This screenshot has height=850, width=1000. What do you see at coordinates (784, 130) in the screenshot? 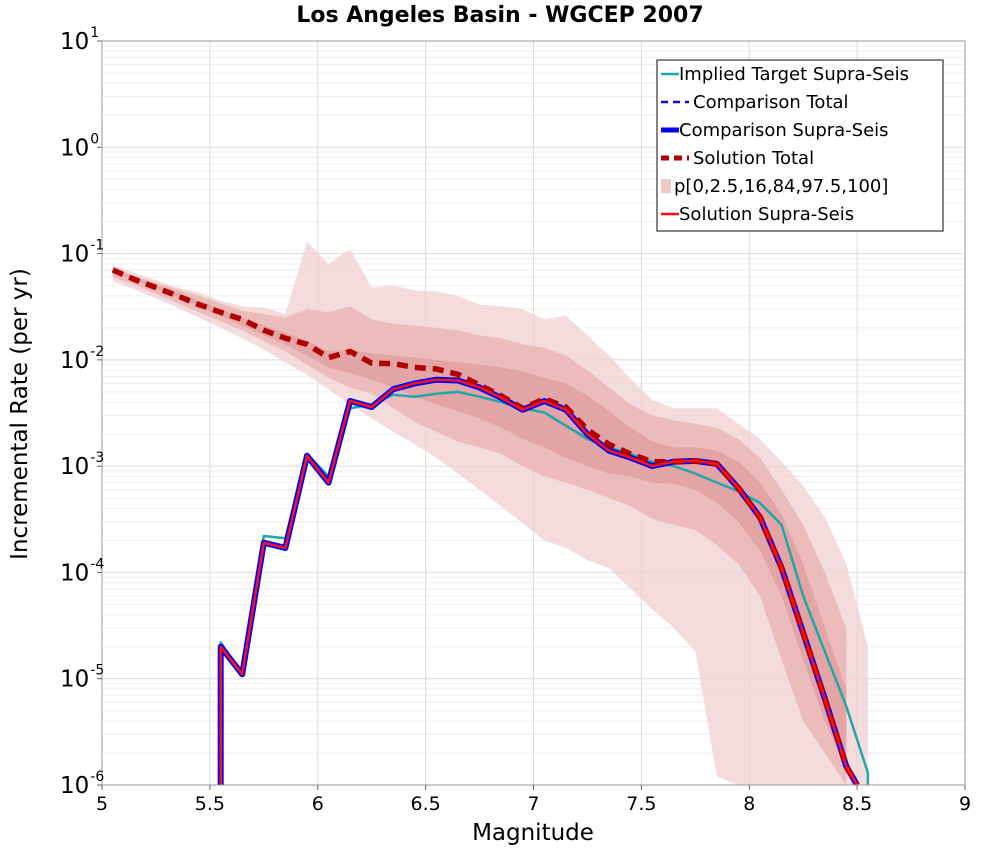
I see `legend-label-comparison-supra-seis: Comparison Supra-Seis` at bounding box center [784, 130].